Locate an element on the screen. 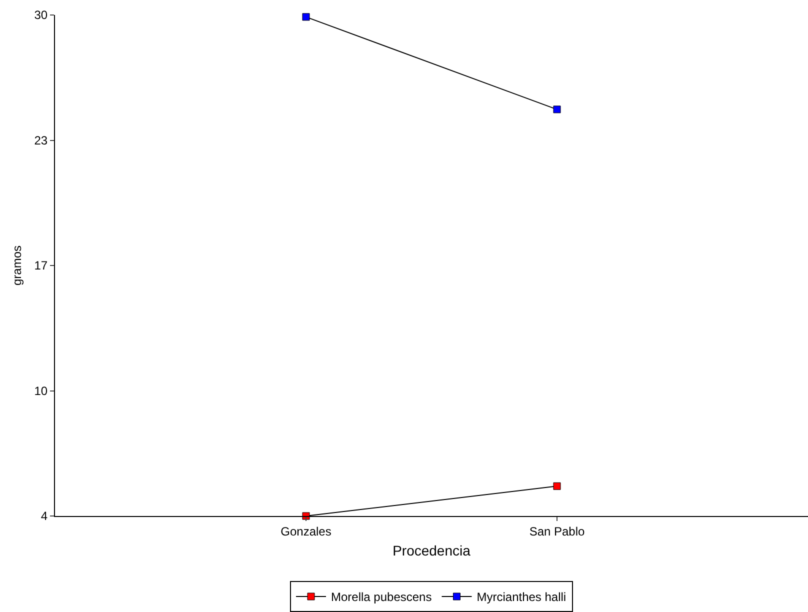 Image resolution: width=808 pixels, height=612 pixels. x-tick-label: Gonzales is located at coordinates (306, 531).